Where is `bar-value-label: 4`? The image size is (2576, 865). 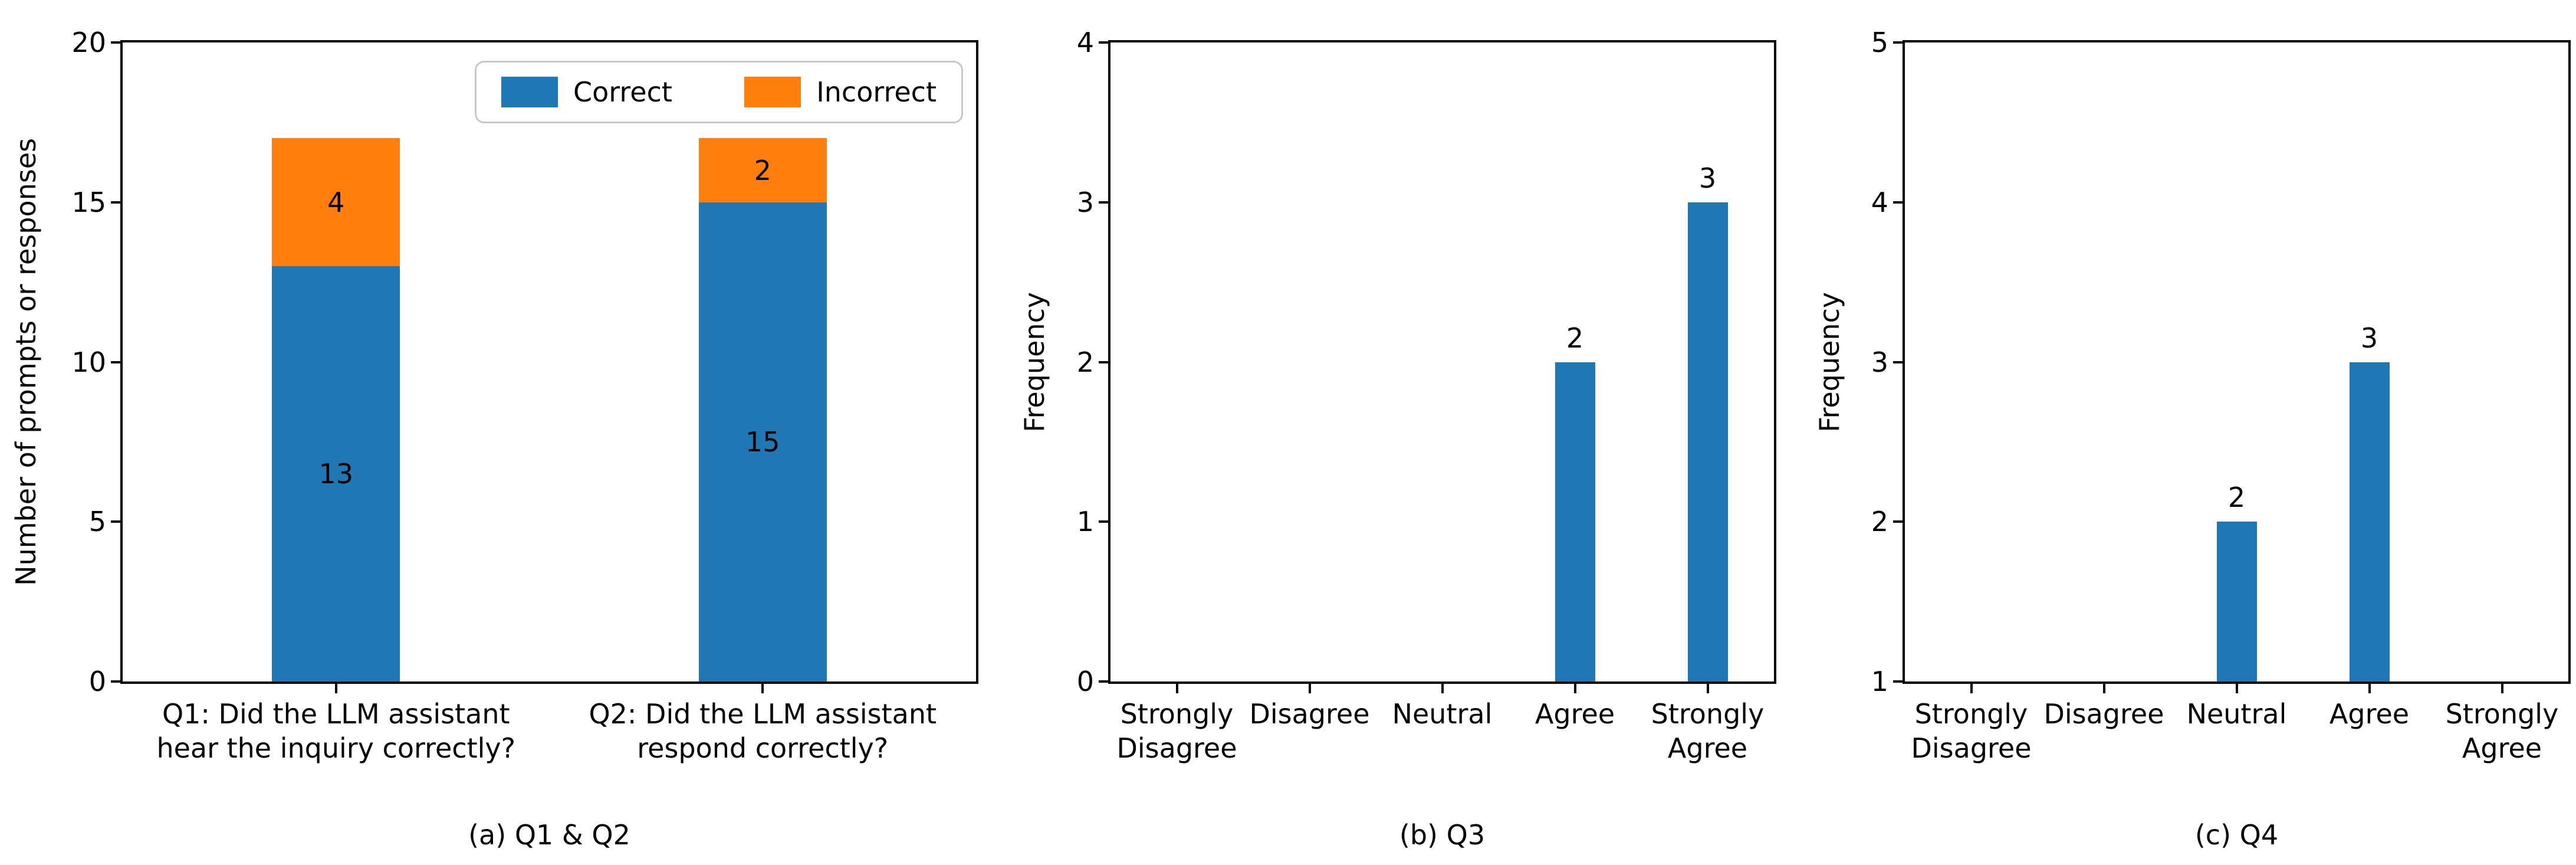
bar-value-label: 4 is located at coordinates (336, 202).